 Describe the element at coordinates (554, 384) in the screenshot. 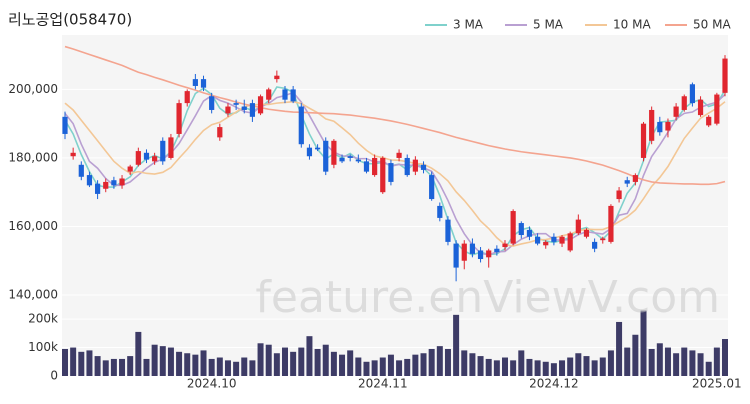

I see `x-tick-label: 2024.12` at that location.